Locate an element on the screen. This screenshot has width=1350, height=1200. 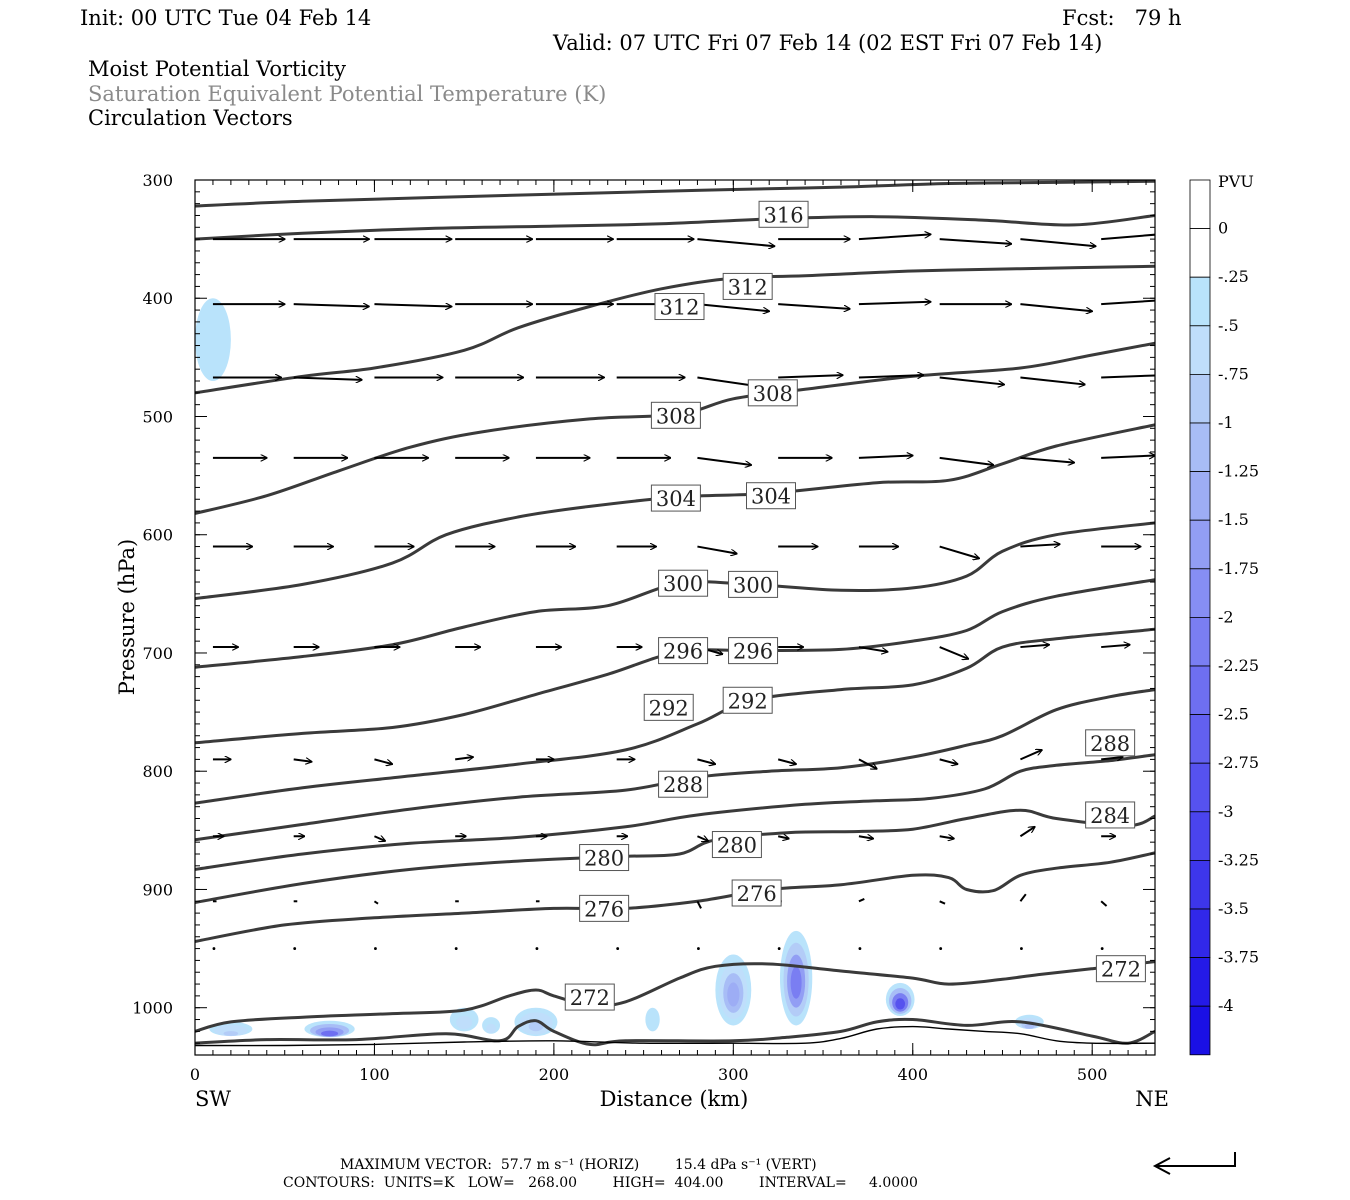
x-tick-label: 200 is located at coordinates (554, 1074).